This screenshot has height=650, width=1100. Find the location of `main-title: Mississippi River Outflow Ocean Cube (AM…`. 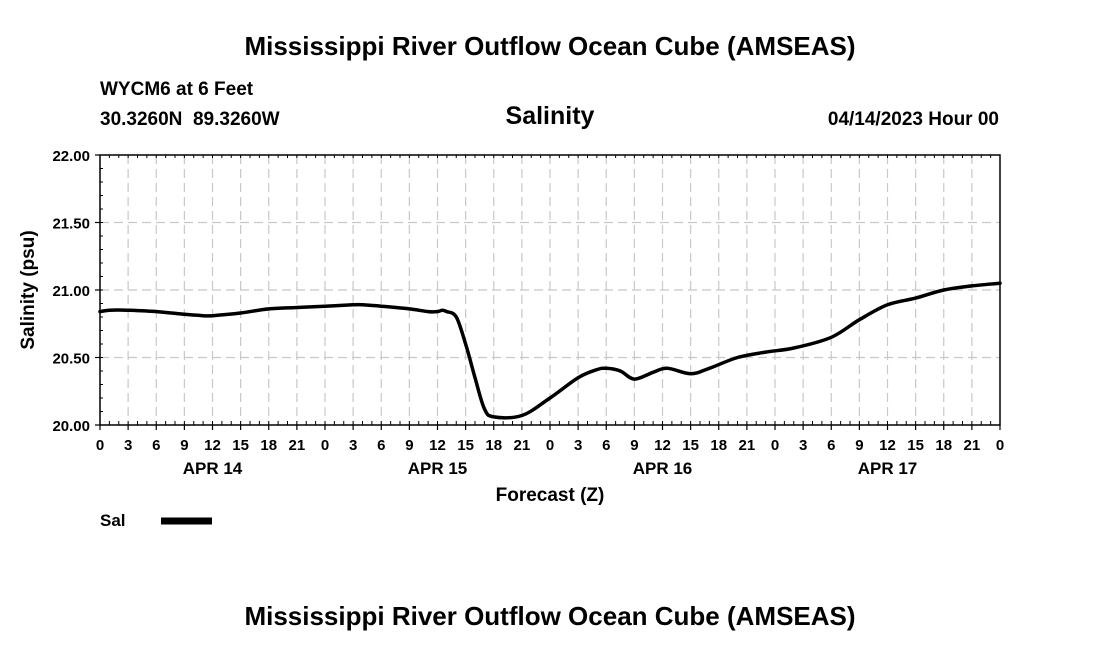

main-title: Mississippi River Outflow Ocean Cube (AM… is located at coordinates (549, 46).